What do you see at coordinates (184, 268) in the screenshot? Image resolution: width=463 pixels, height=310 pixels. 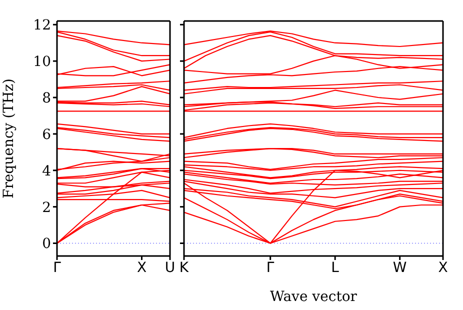 I see `x-tick-label: K` at bounding box center [184, 268].